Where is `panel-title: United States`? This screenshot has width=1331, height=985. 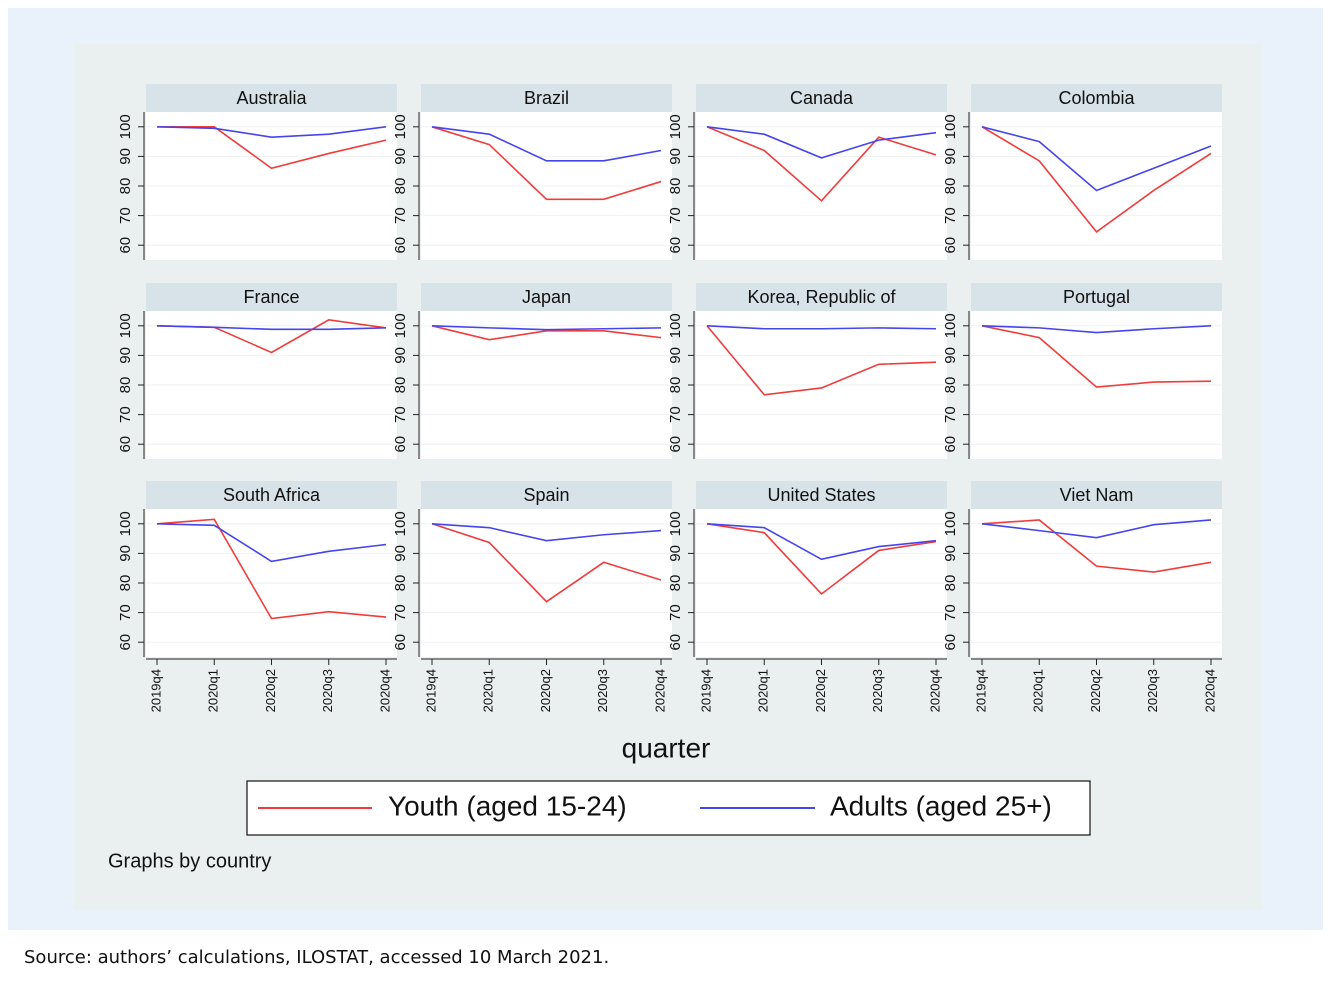
panel-title: United States is located at coordinates (821, 495).